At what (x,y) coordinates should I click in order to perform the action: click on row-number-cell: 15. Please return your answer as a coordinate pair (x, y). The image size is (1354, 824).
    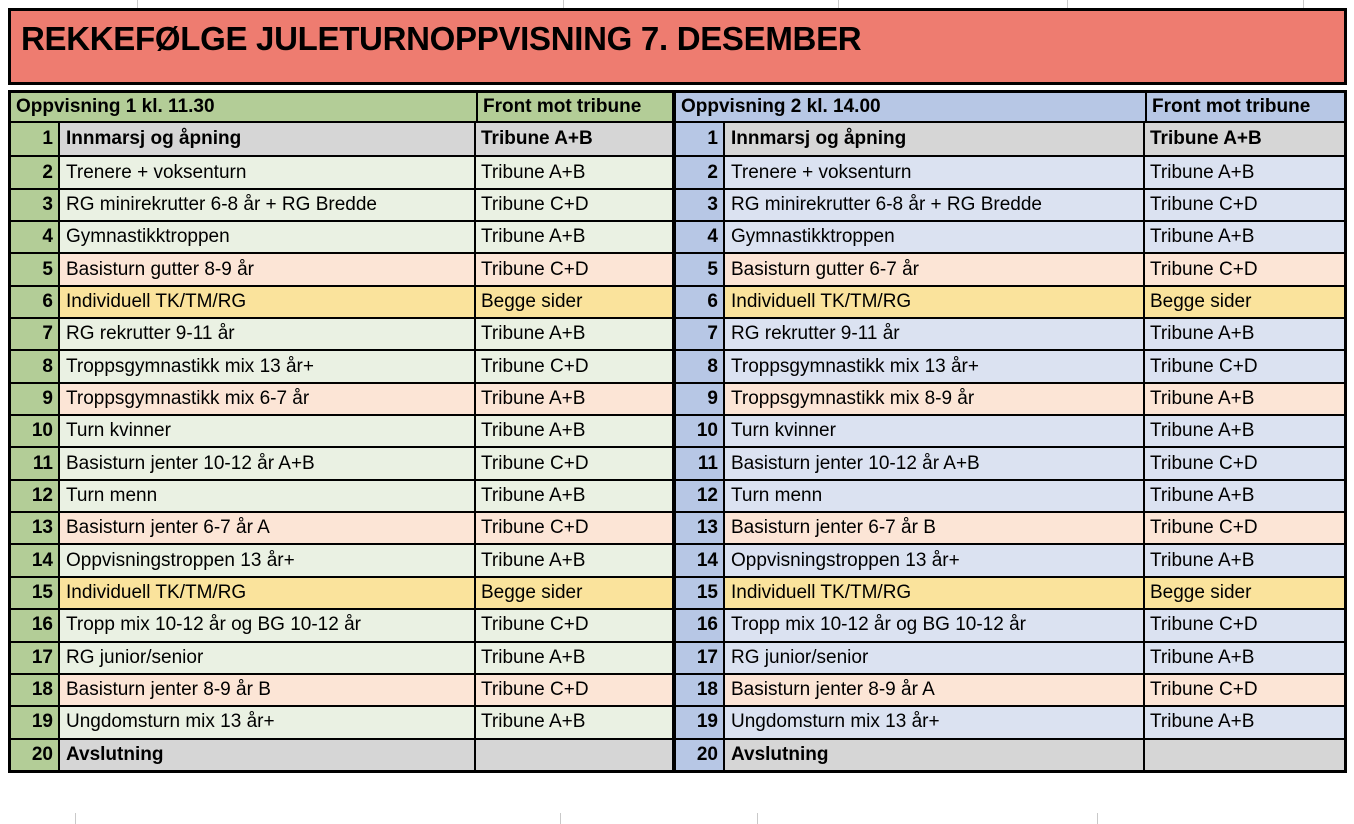
    Looking at the image, I should click on (35, 593).